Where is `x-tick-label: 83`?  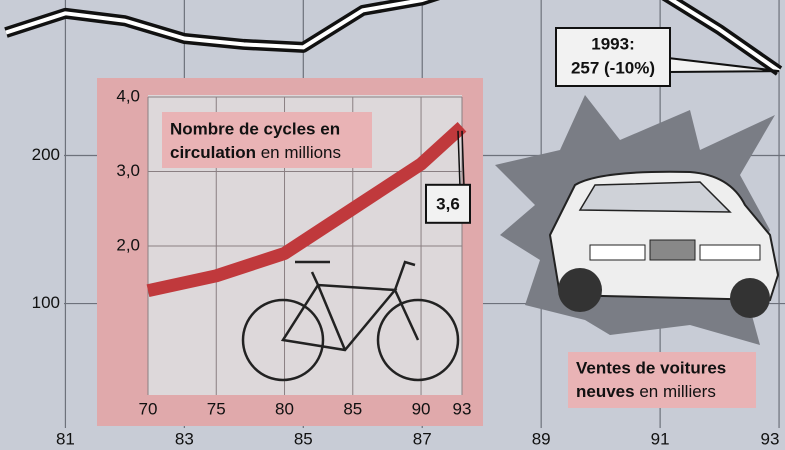 x-tick-label: 83 is located at coordinates (184, 438).